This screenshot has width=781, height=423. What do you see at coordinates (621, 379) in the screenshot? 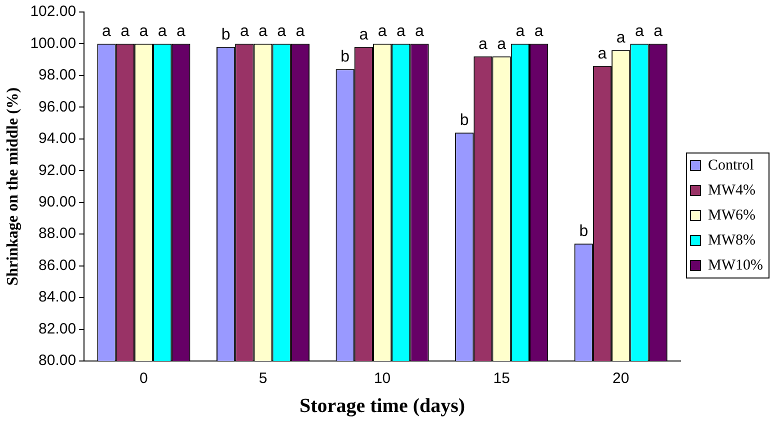
I see `x-tick-label: 20` at bounding box center [621, 379].